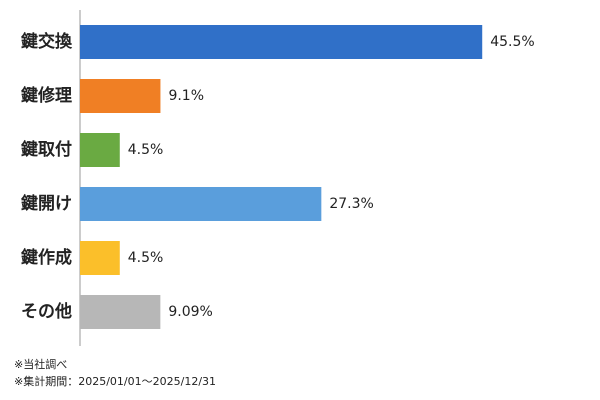  Describe the element at coordinates (46, 149) in the screenshot. I see `category-label: 鍵取付` at that location.